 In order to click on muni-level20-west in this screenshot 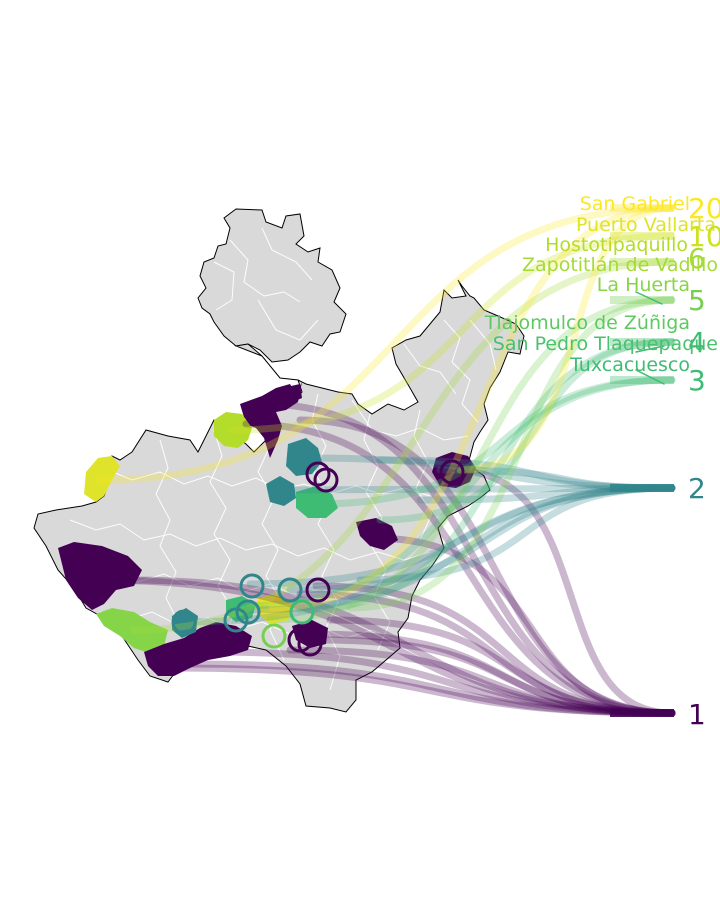, I will do `click(102, 479)`.